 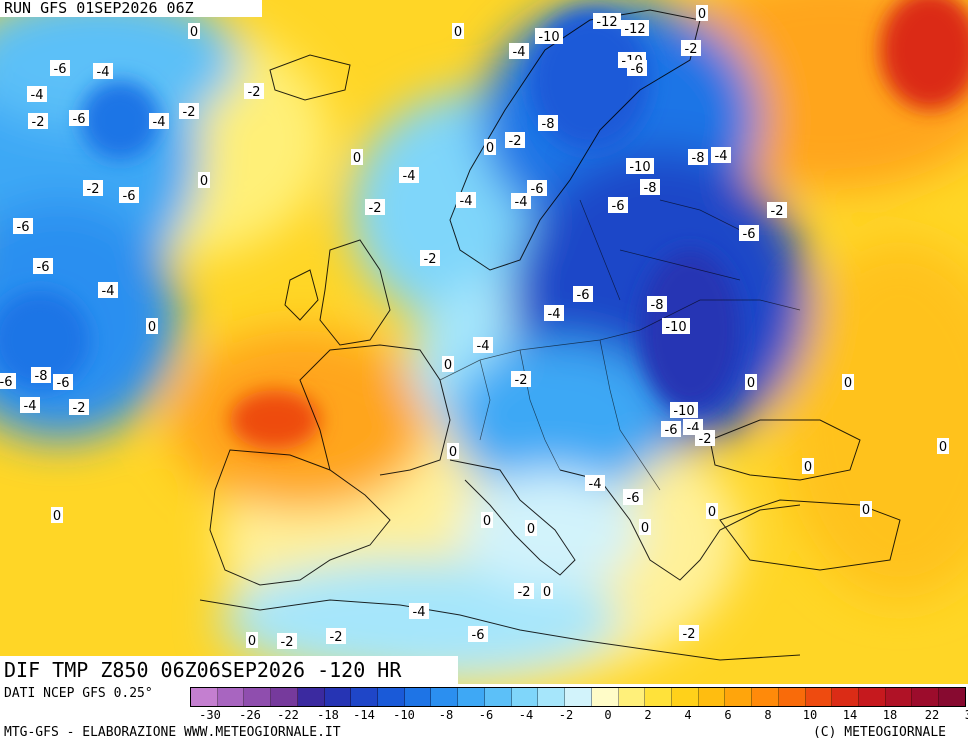 I want to click on colorbar-tick-label: -18, so click(x=328, y=715).